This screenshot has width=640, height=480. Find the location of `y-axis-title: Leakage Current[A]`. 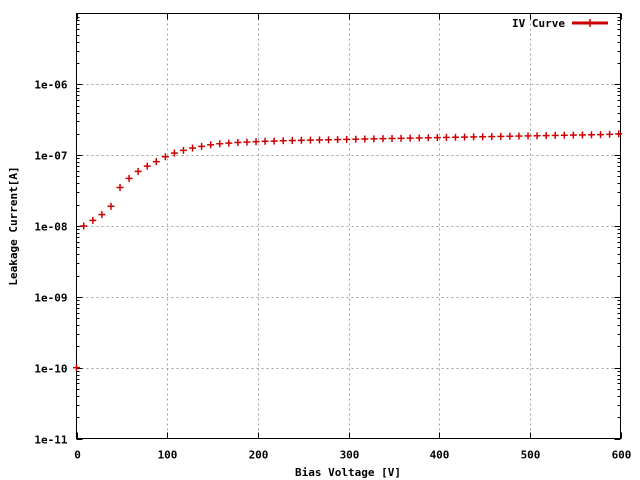

y-axis-title: Leakage Current[A] is located at coordinates (13, 225).